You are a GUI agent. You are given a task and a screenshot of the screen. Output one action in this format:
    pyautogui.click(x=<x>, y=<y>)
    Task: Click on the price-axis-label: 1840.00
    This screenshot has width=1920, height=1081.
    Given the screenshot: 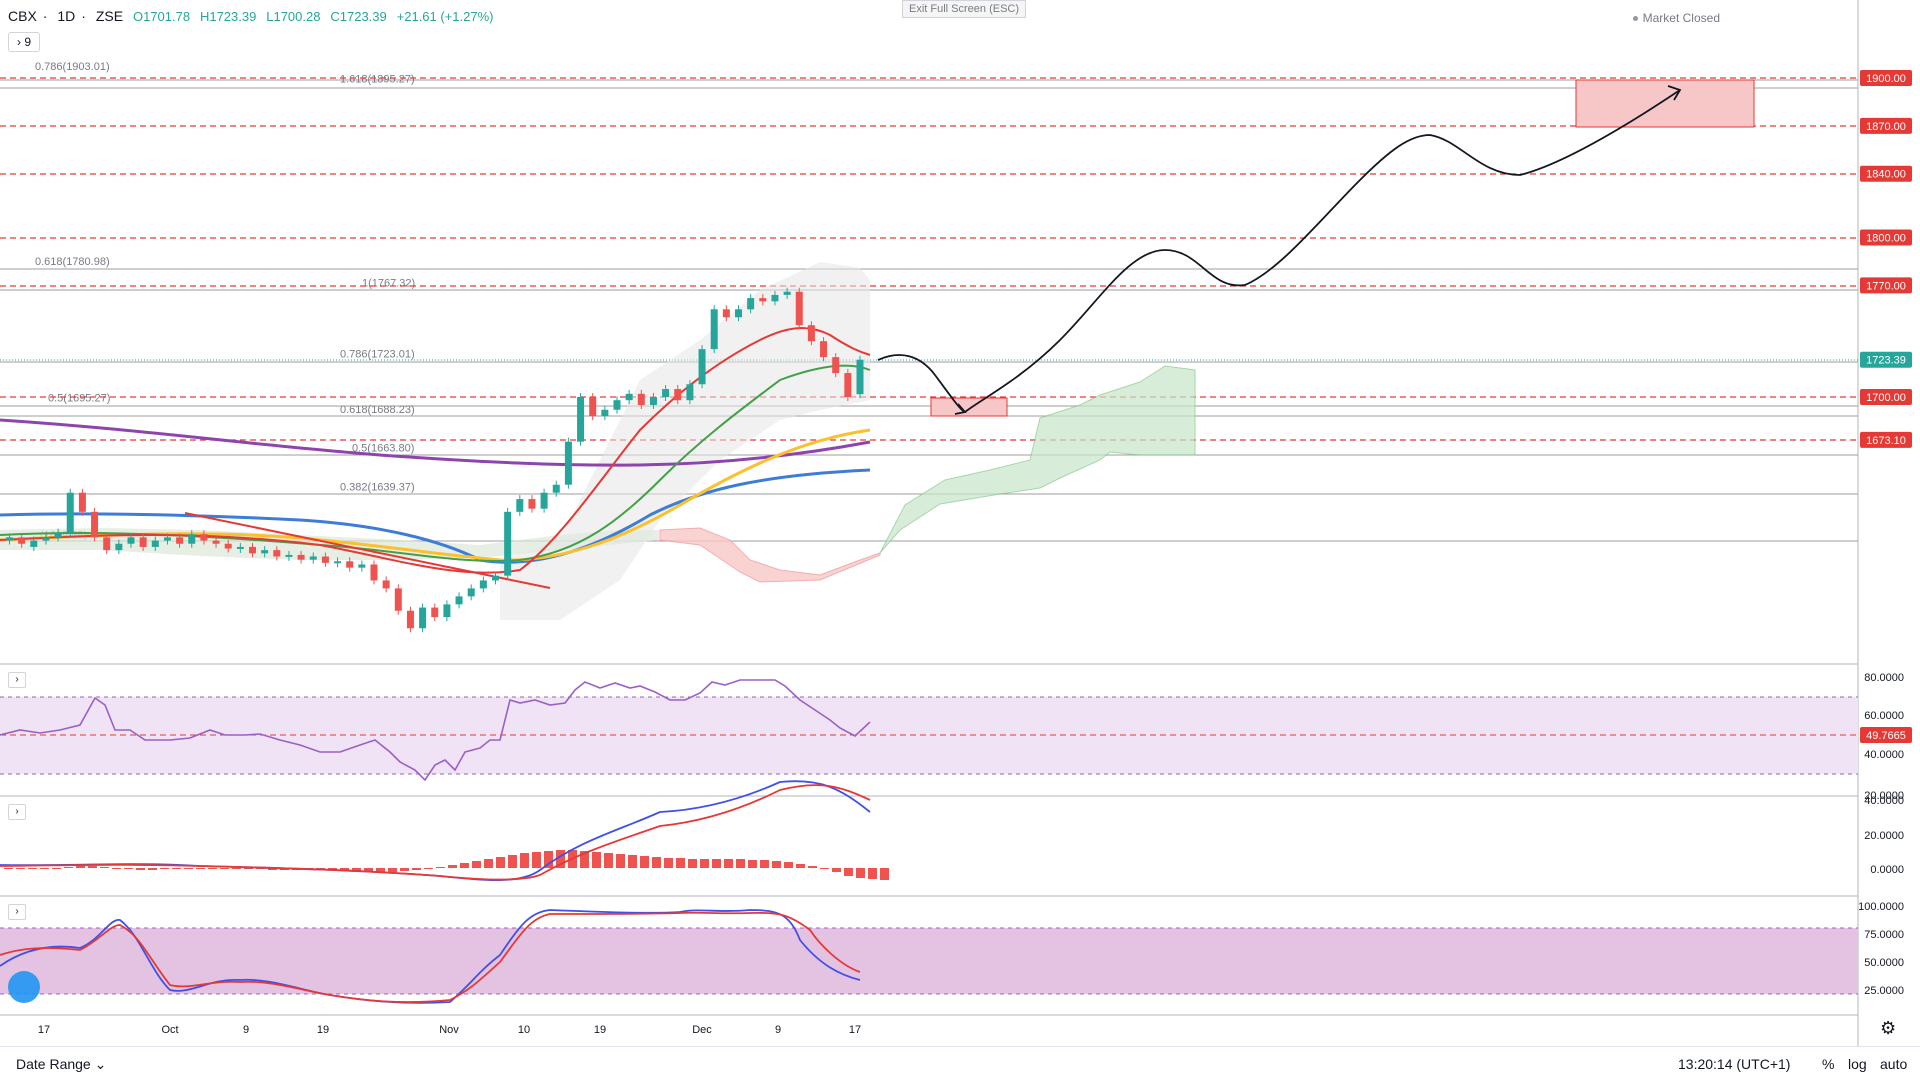 What is the action you would take?
    pyautogui.click(x=1886, y=173)
    